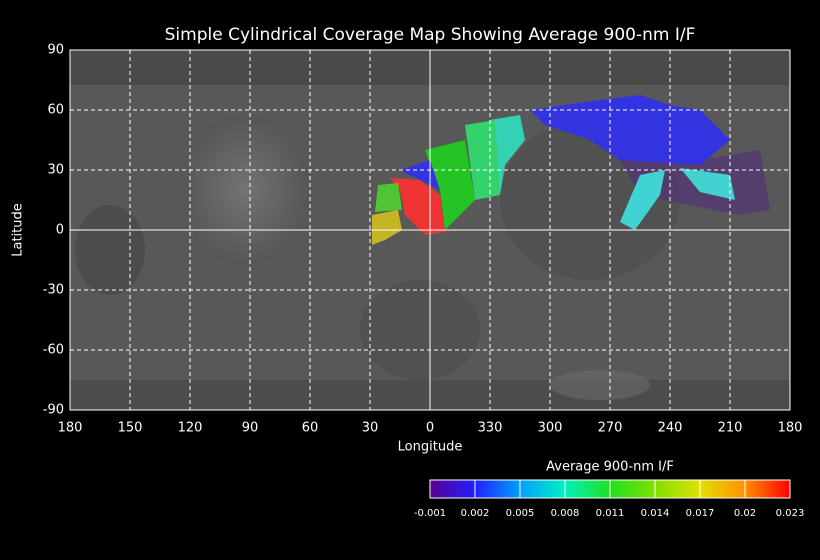 The image size is (820, 560). I want to click on x-tick-label: 150, so click(130, 428).